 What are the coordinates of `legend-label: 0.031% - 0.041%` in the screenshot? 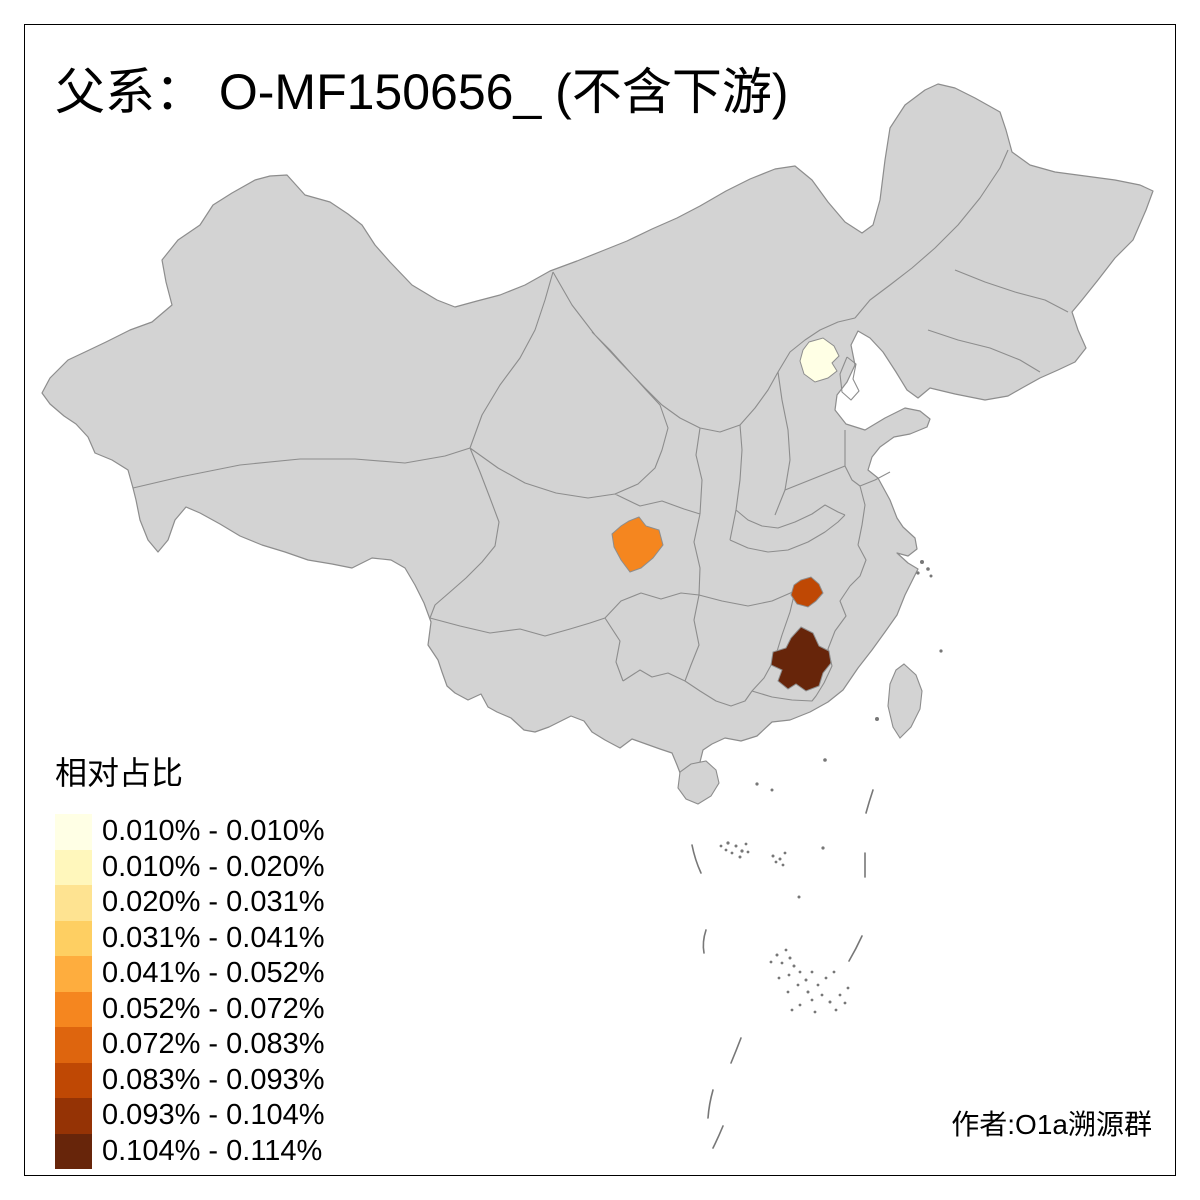 It's located at (213, 937).